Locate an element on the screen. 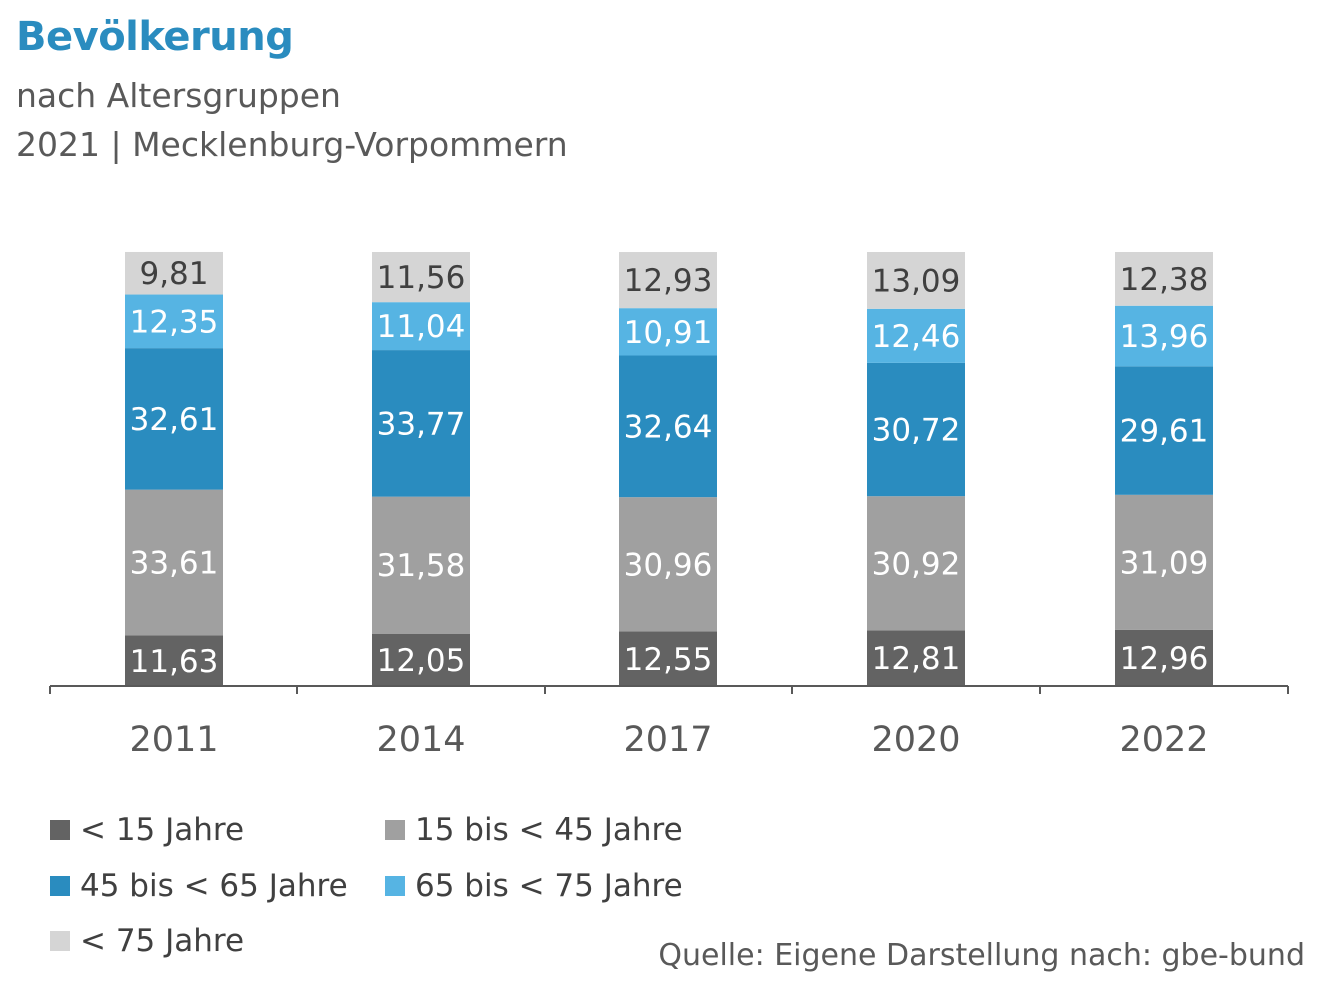 This screenshot has height=1002, width=1338. data-label: 12,05 is located at coordinates (421, 661).